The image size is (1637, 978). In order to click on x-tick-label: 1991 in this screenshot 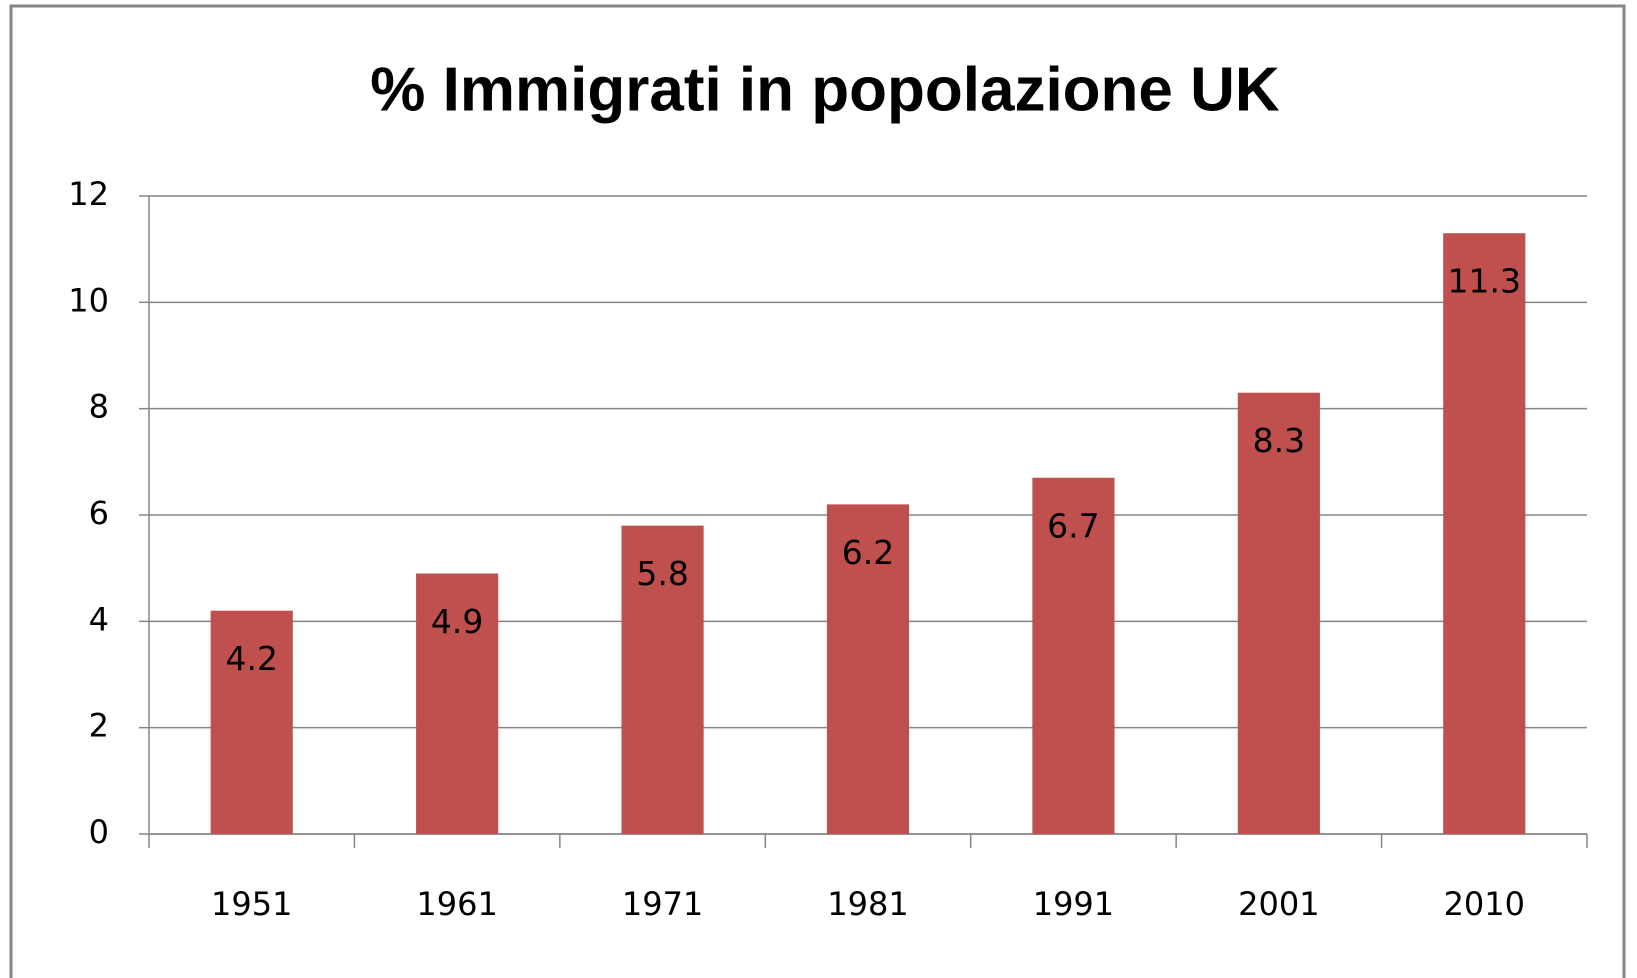, I will do `click(1073, 904)`.